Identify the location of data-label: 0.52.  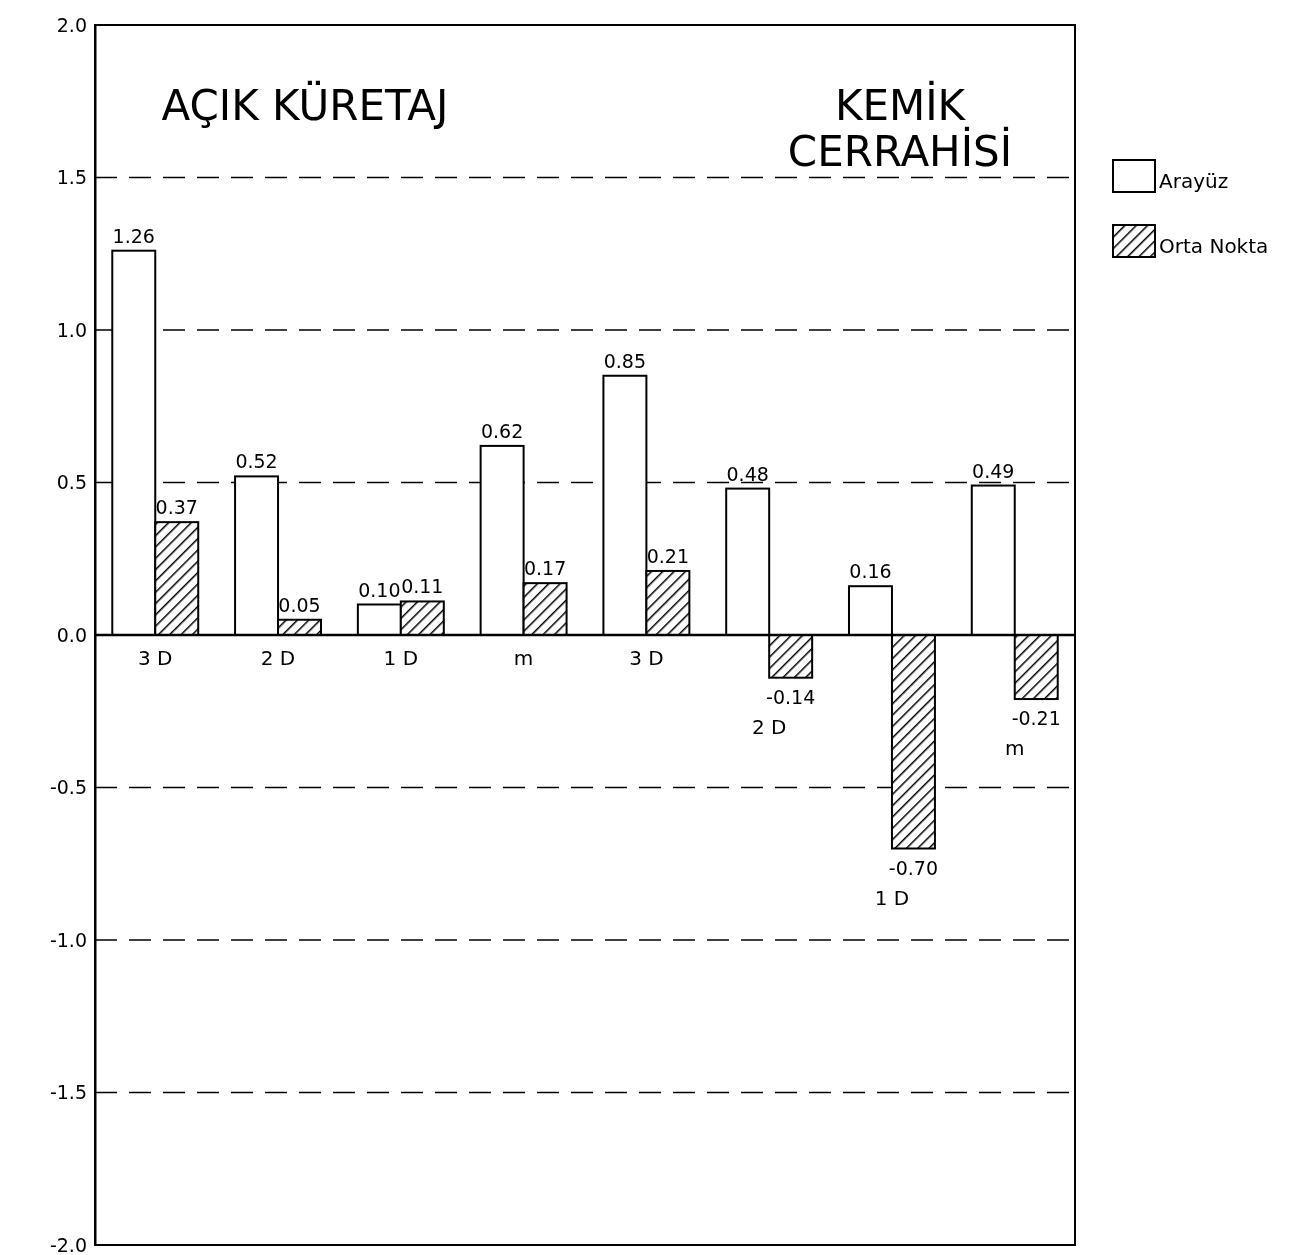
(256, 461).